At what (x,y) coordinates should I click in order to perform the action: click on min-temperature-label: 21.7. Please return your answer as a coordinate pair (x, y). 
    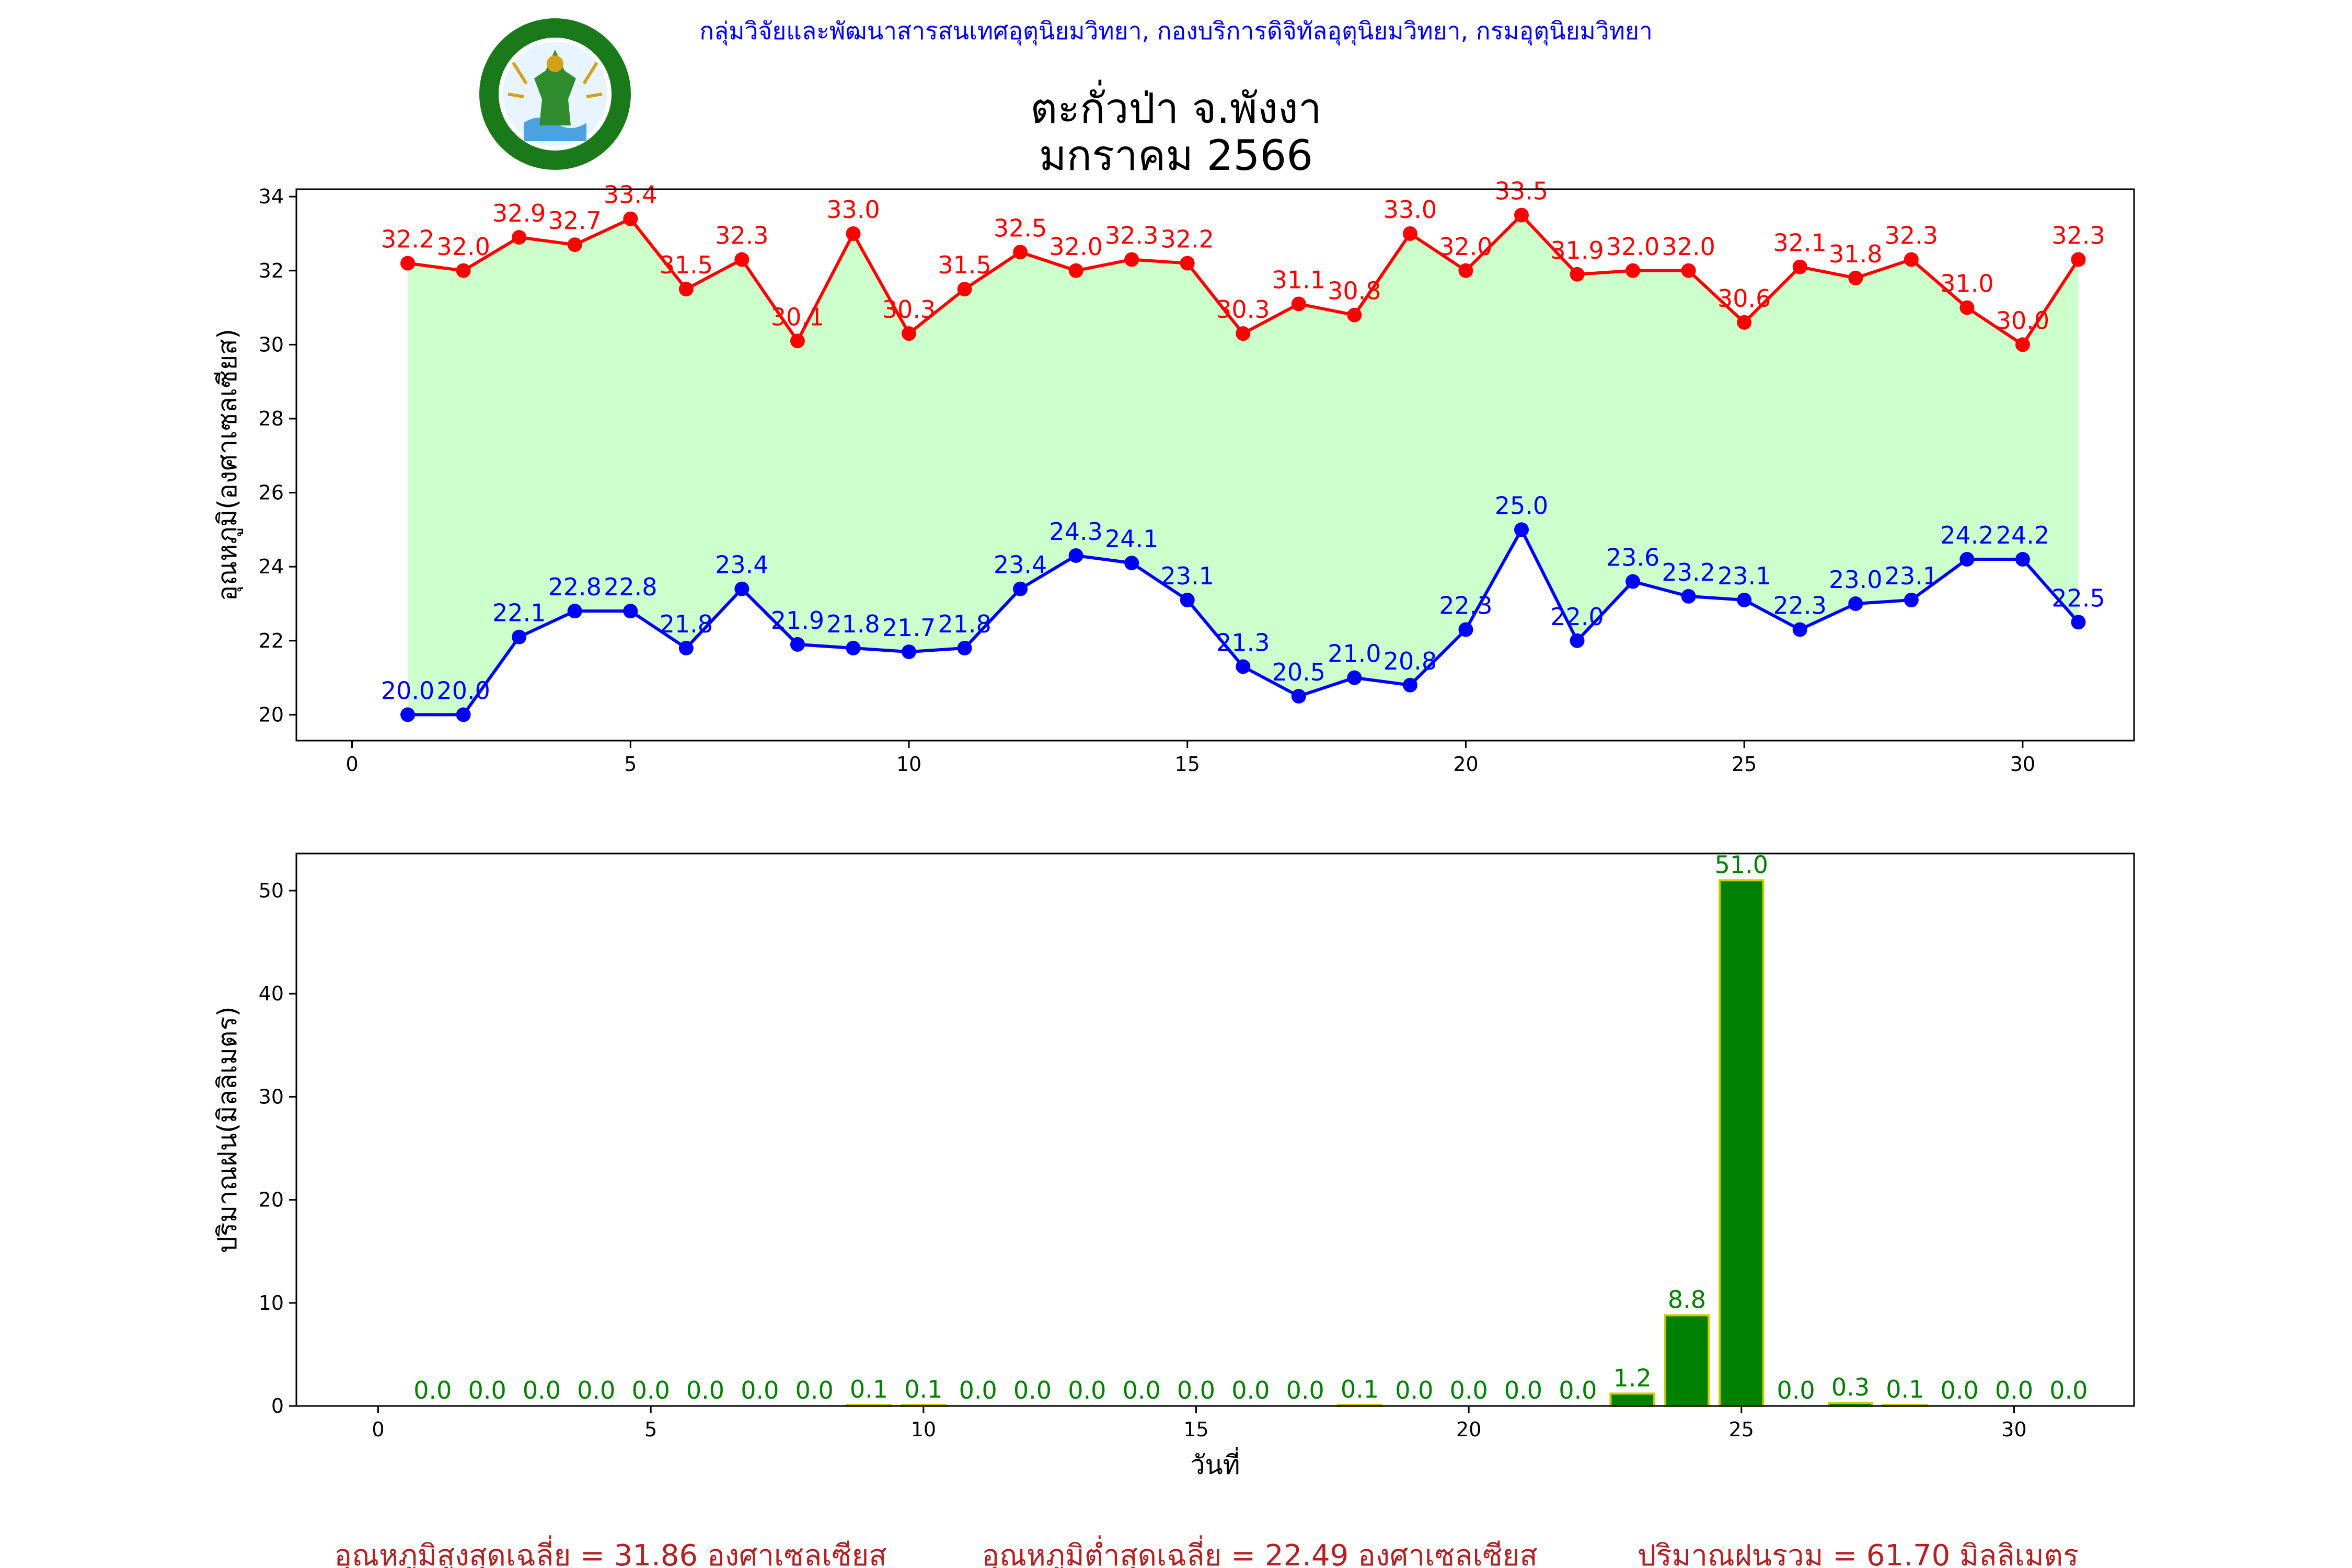
    Looking at the image, I should click on (909, 628).